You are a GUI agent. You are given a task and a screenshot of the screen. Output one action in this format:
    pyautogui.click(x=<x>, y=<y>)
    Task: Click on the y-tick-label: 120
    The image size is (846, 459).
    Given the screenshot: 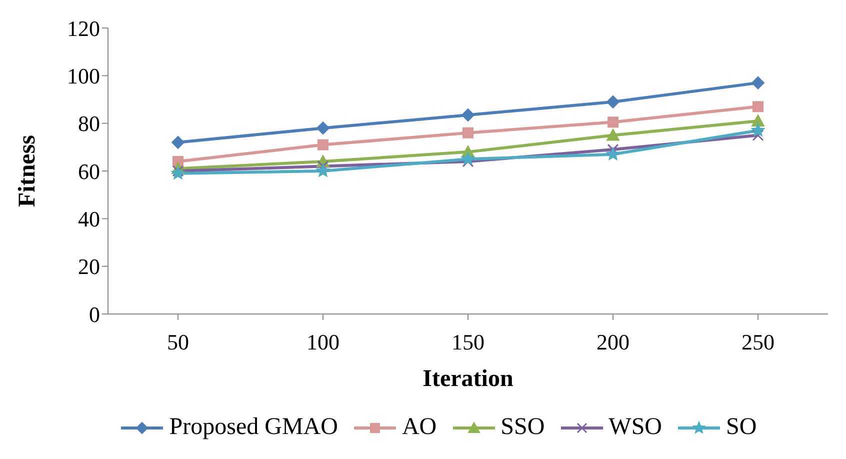 What is the action you would take?
    pyautogui.click(x=83, y=28)
    